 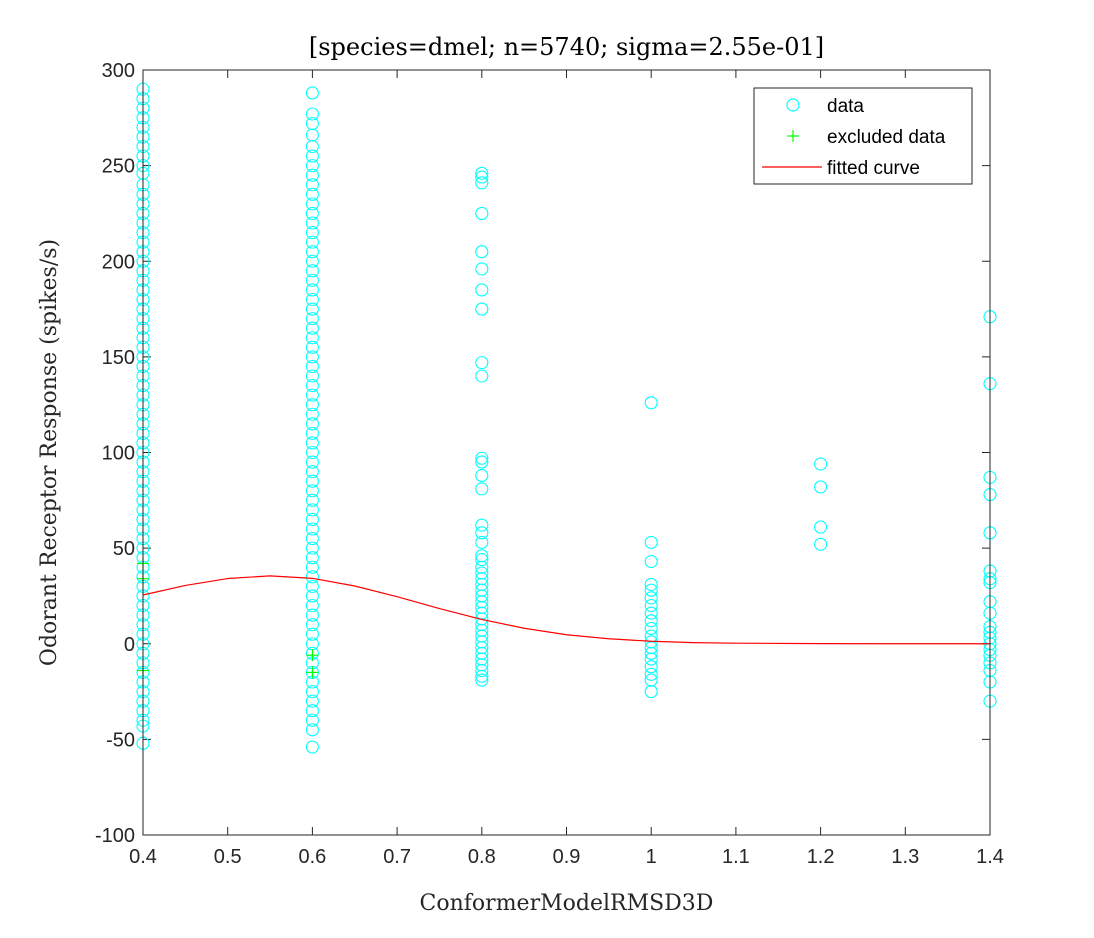 I want to click on y-tick-label: 250, so click(x=118, y=167).